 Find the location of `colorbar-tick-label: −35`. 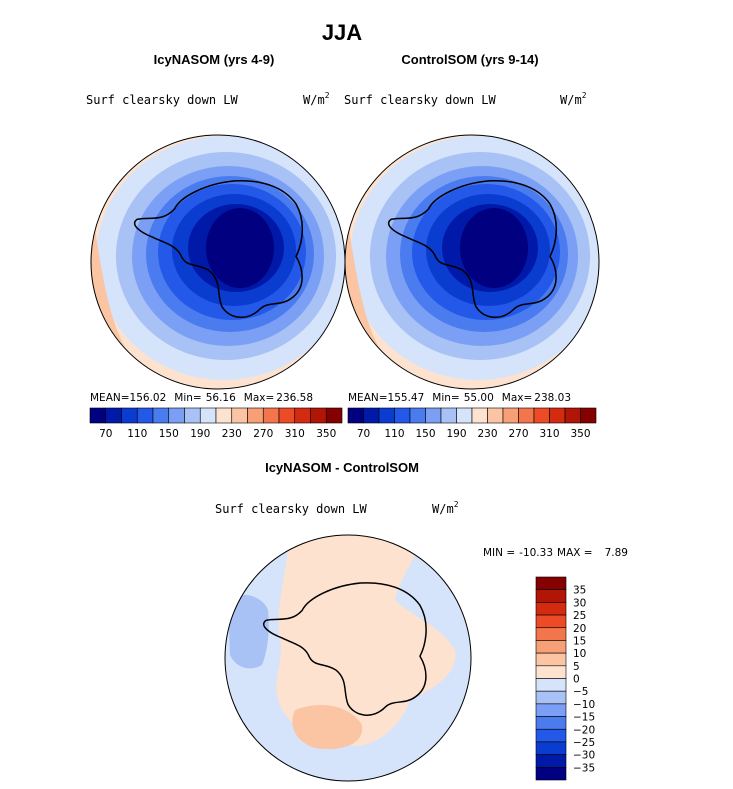

colorbar-tick-label: −35 is located at coordinates (584, 768).